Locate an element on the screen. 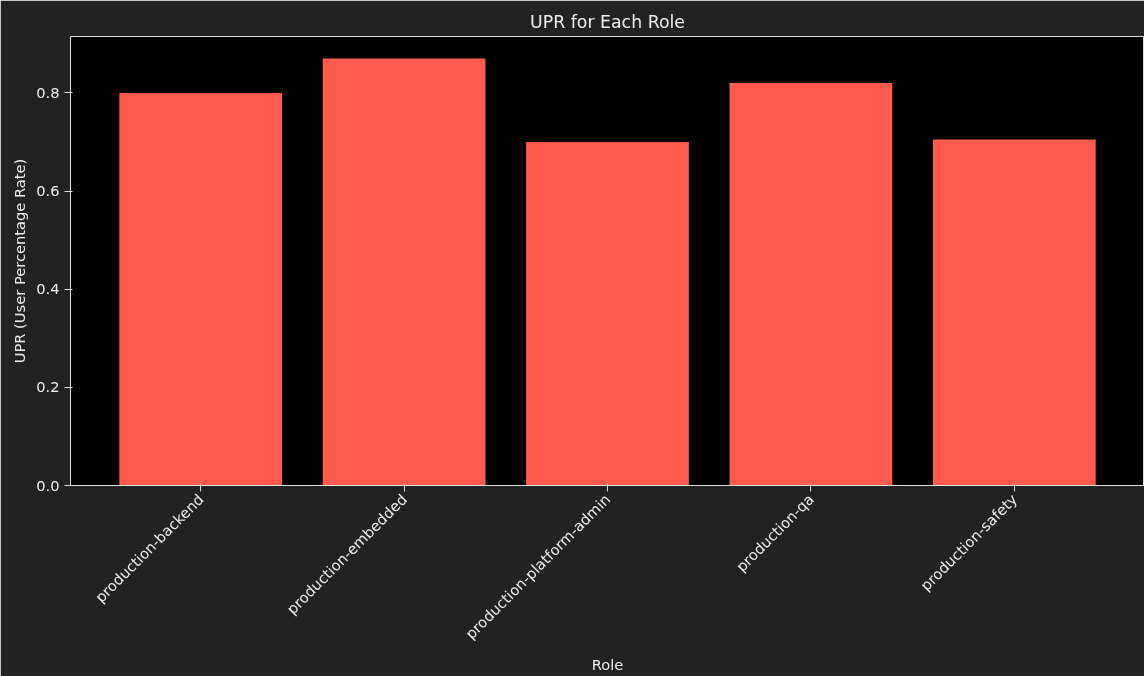  chart-title: UPR for Each Role is located at coordinates (607, 21).